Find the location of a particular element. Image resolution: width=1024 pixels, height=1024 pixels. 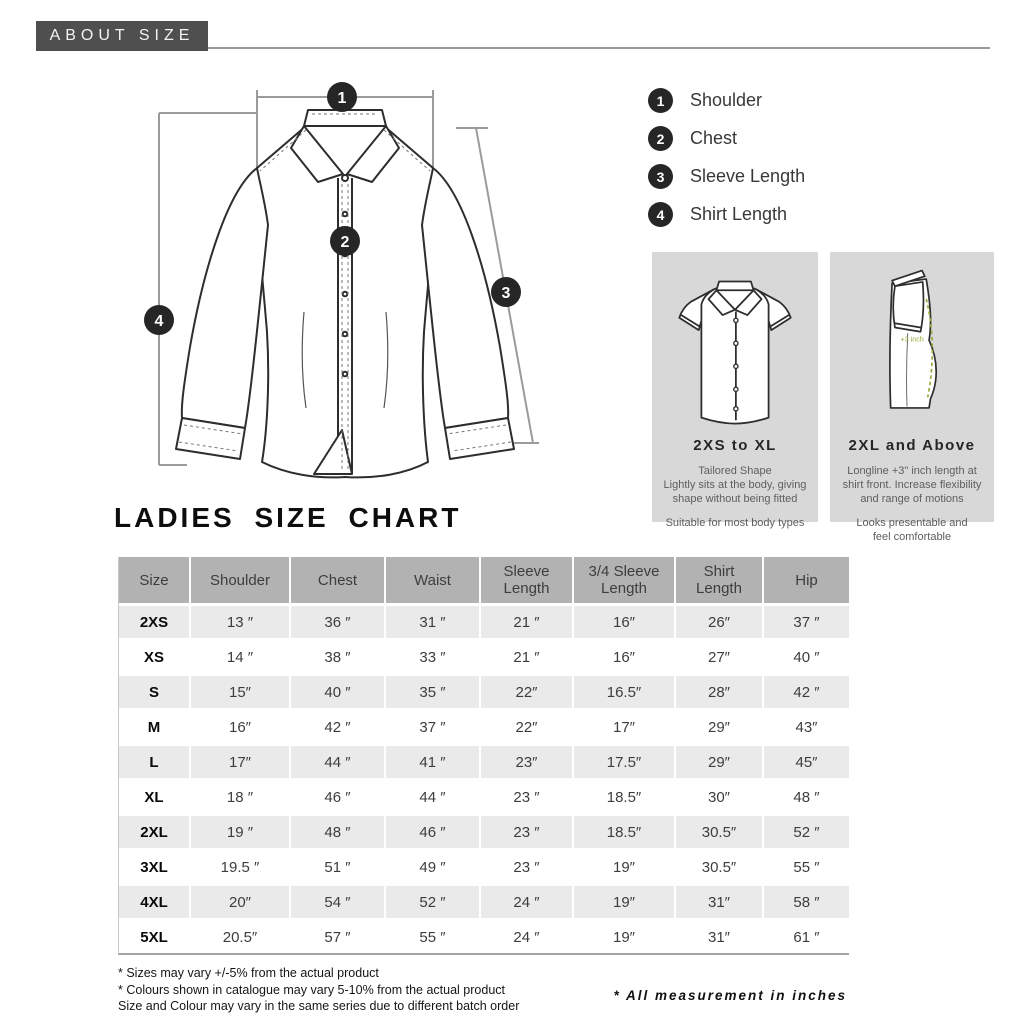

size-label-cell: XS is located at coordinates (154, 657).